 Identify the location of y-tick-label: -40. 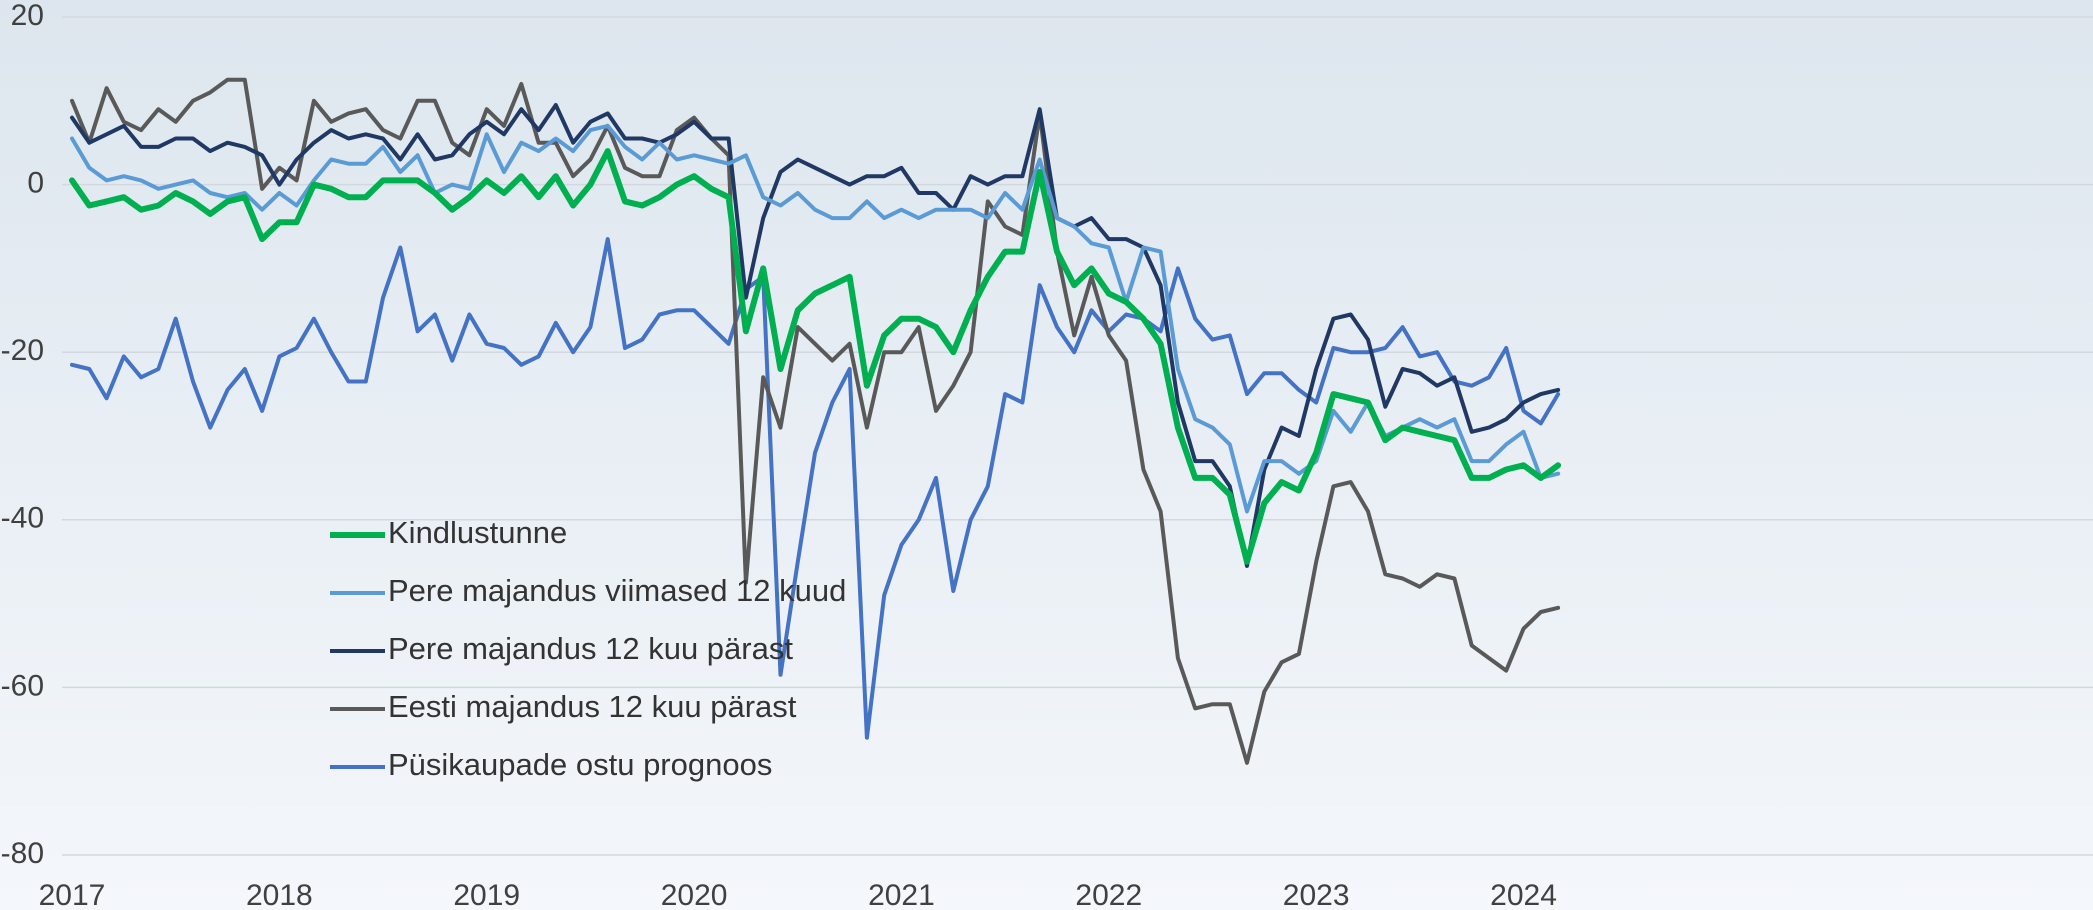
(22, 518).